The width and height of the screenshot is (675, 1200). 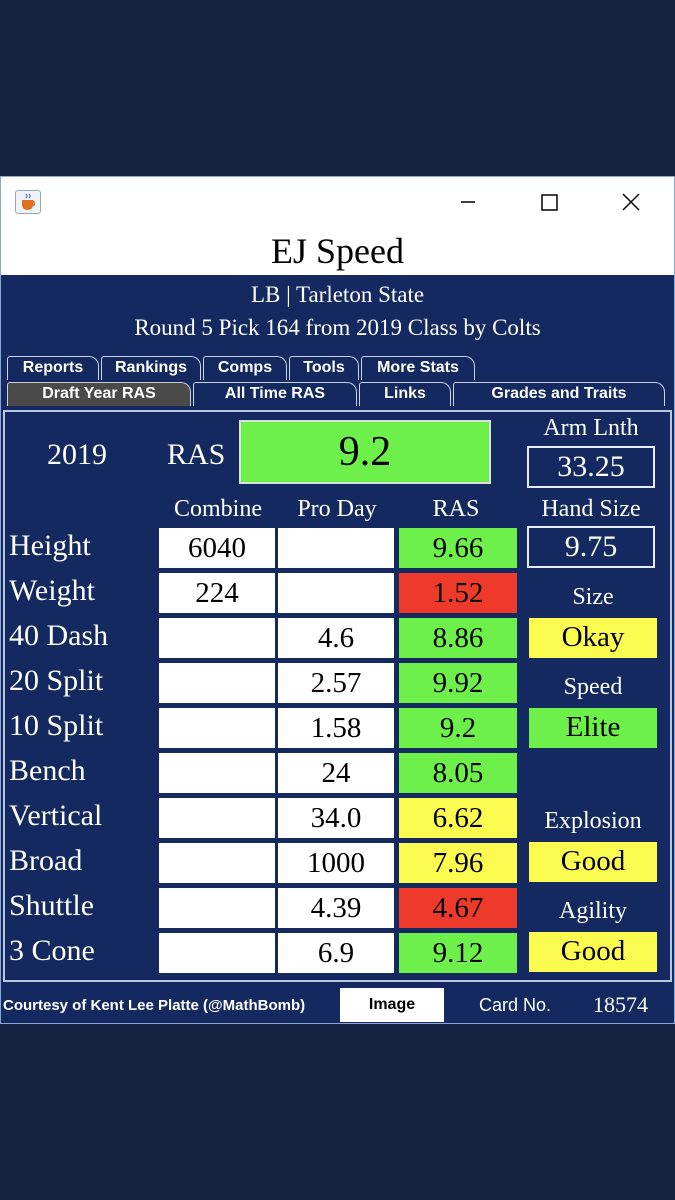 What do you see at coordinates (458, 638) in the screenshot?
I see `ras-score-cell: 8.86` at bounding box center [458, 638].